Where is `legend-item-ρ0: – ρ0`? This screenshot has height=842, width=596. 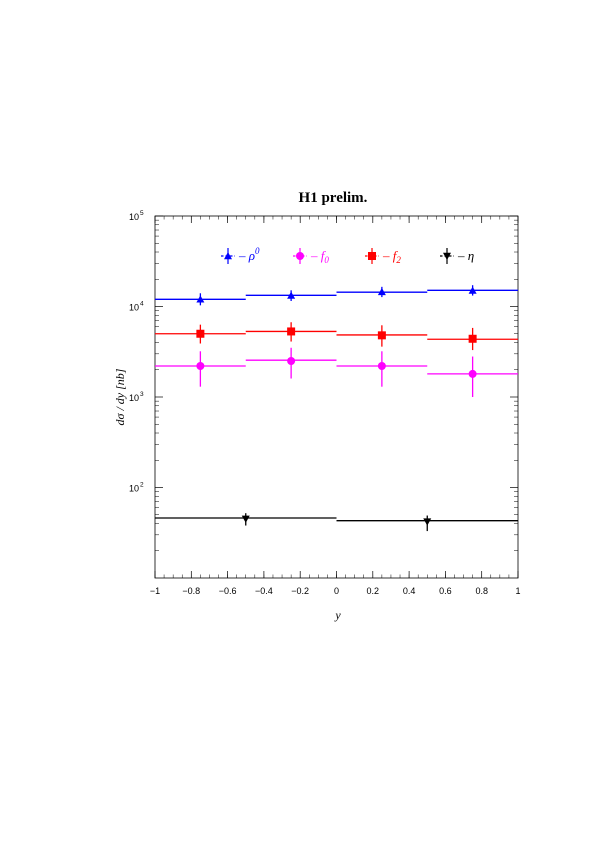
legend-item-ρ0: – ρ0 is located at coordinates (240, 255).